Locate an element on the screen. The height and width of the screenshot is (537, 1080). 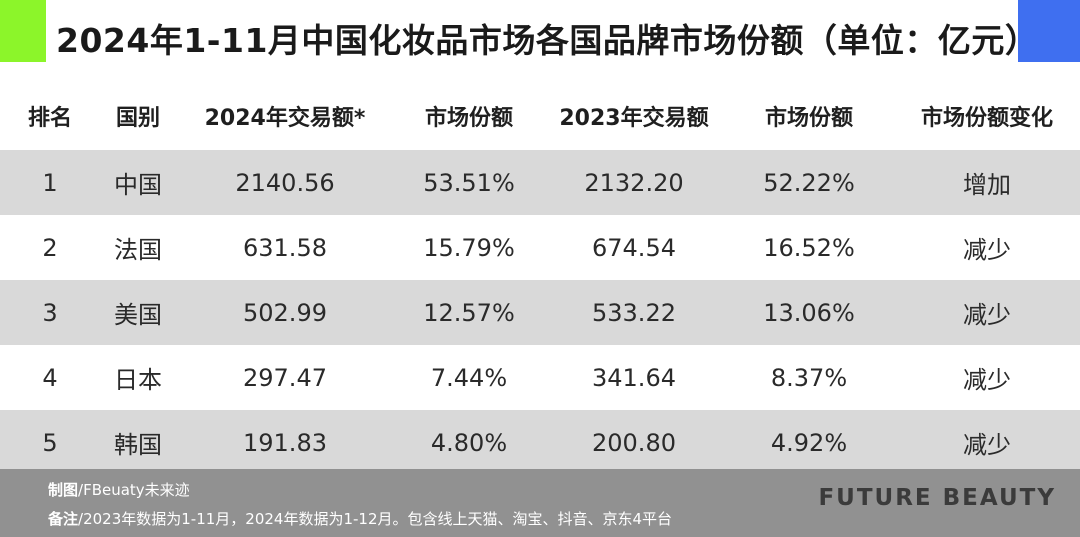
cell-col-2024-amount: 191.83 is located at coordinates (285, 442).